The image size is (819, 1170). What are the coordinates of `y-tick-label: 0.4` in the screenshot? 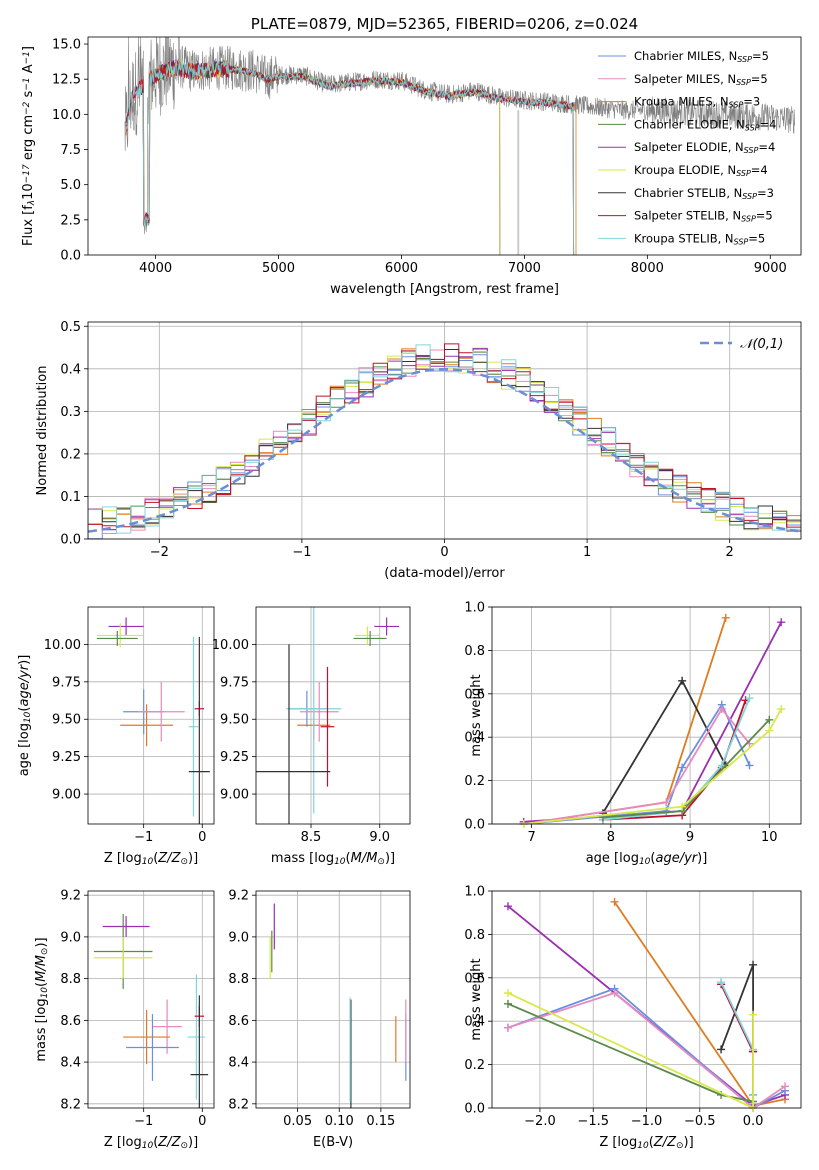 It's located at (70, 369).